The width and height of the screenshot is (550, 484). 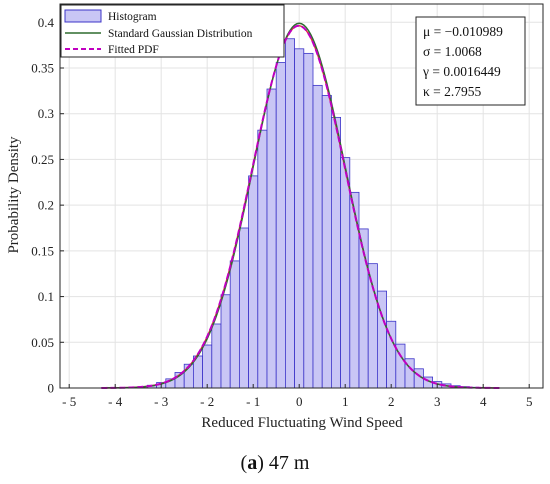 I want to click on y-tick-label: 0.2, so click(x=46, y=205).